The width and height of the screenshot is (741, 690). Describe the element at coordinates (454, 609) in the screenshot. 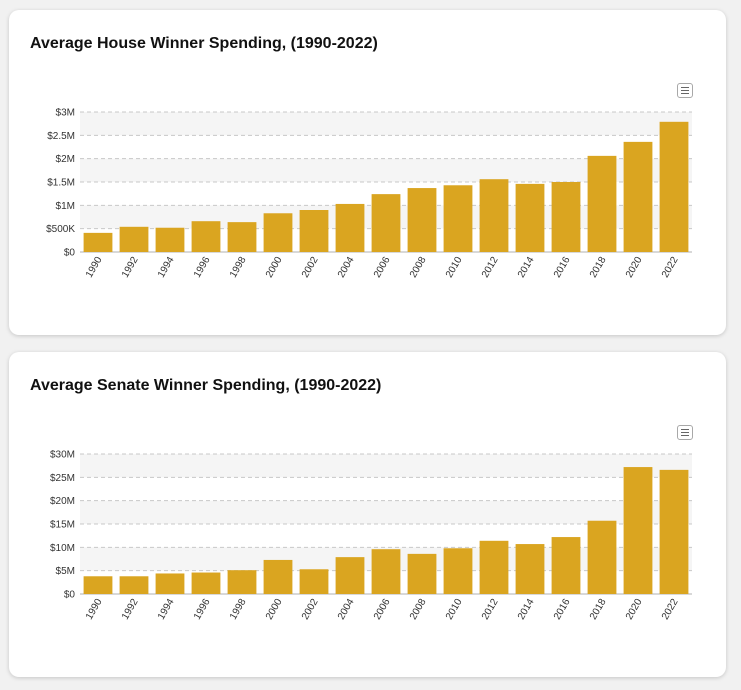

I see `senate-x-tick-label: 2010` at that location.